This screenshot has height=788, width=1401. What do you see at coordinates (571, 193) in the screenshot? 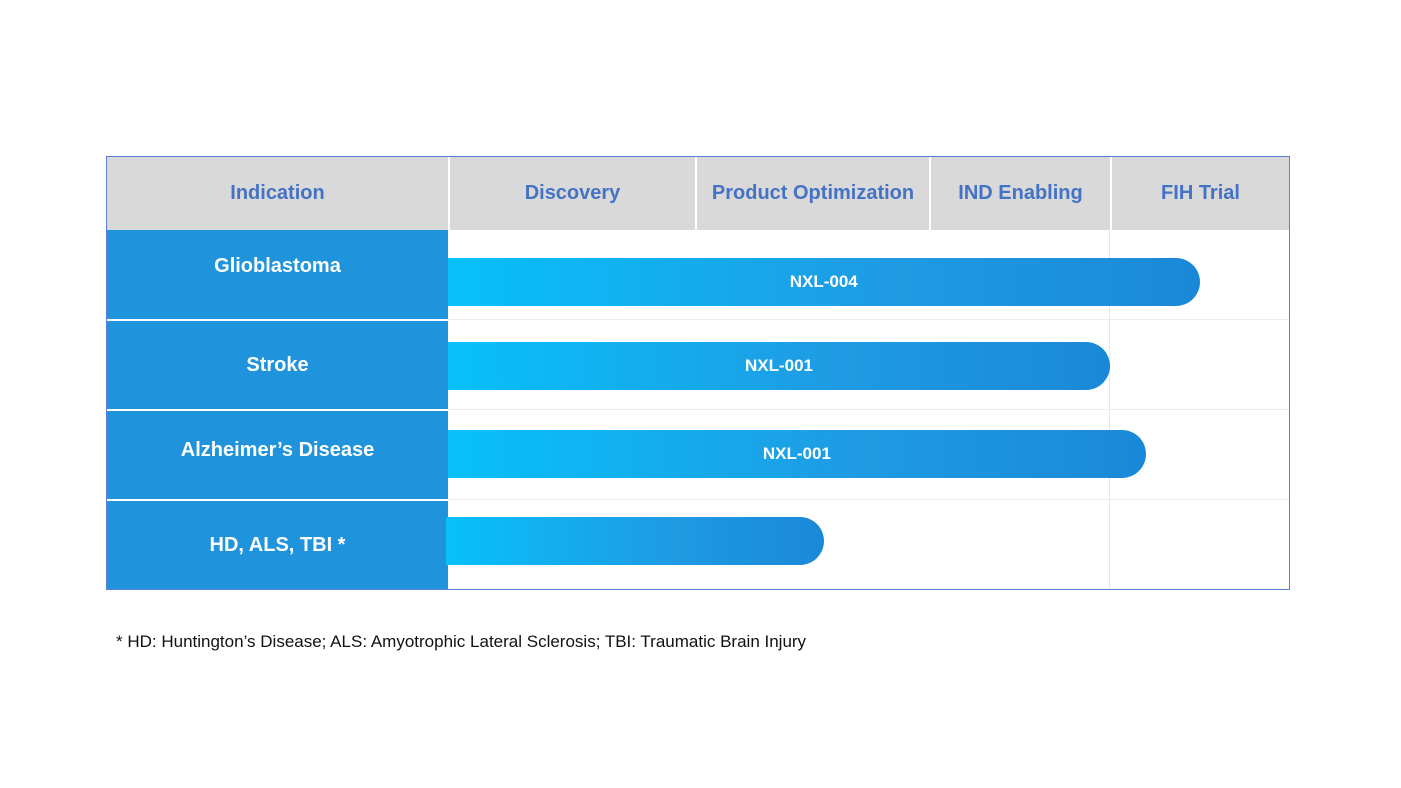
I see `header-discovery: Discovery` at bounding box center [571, 193].